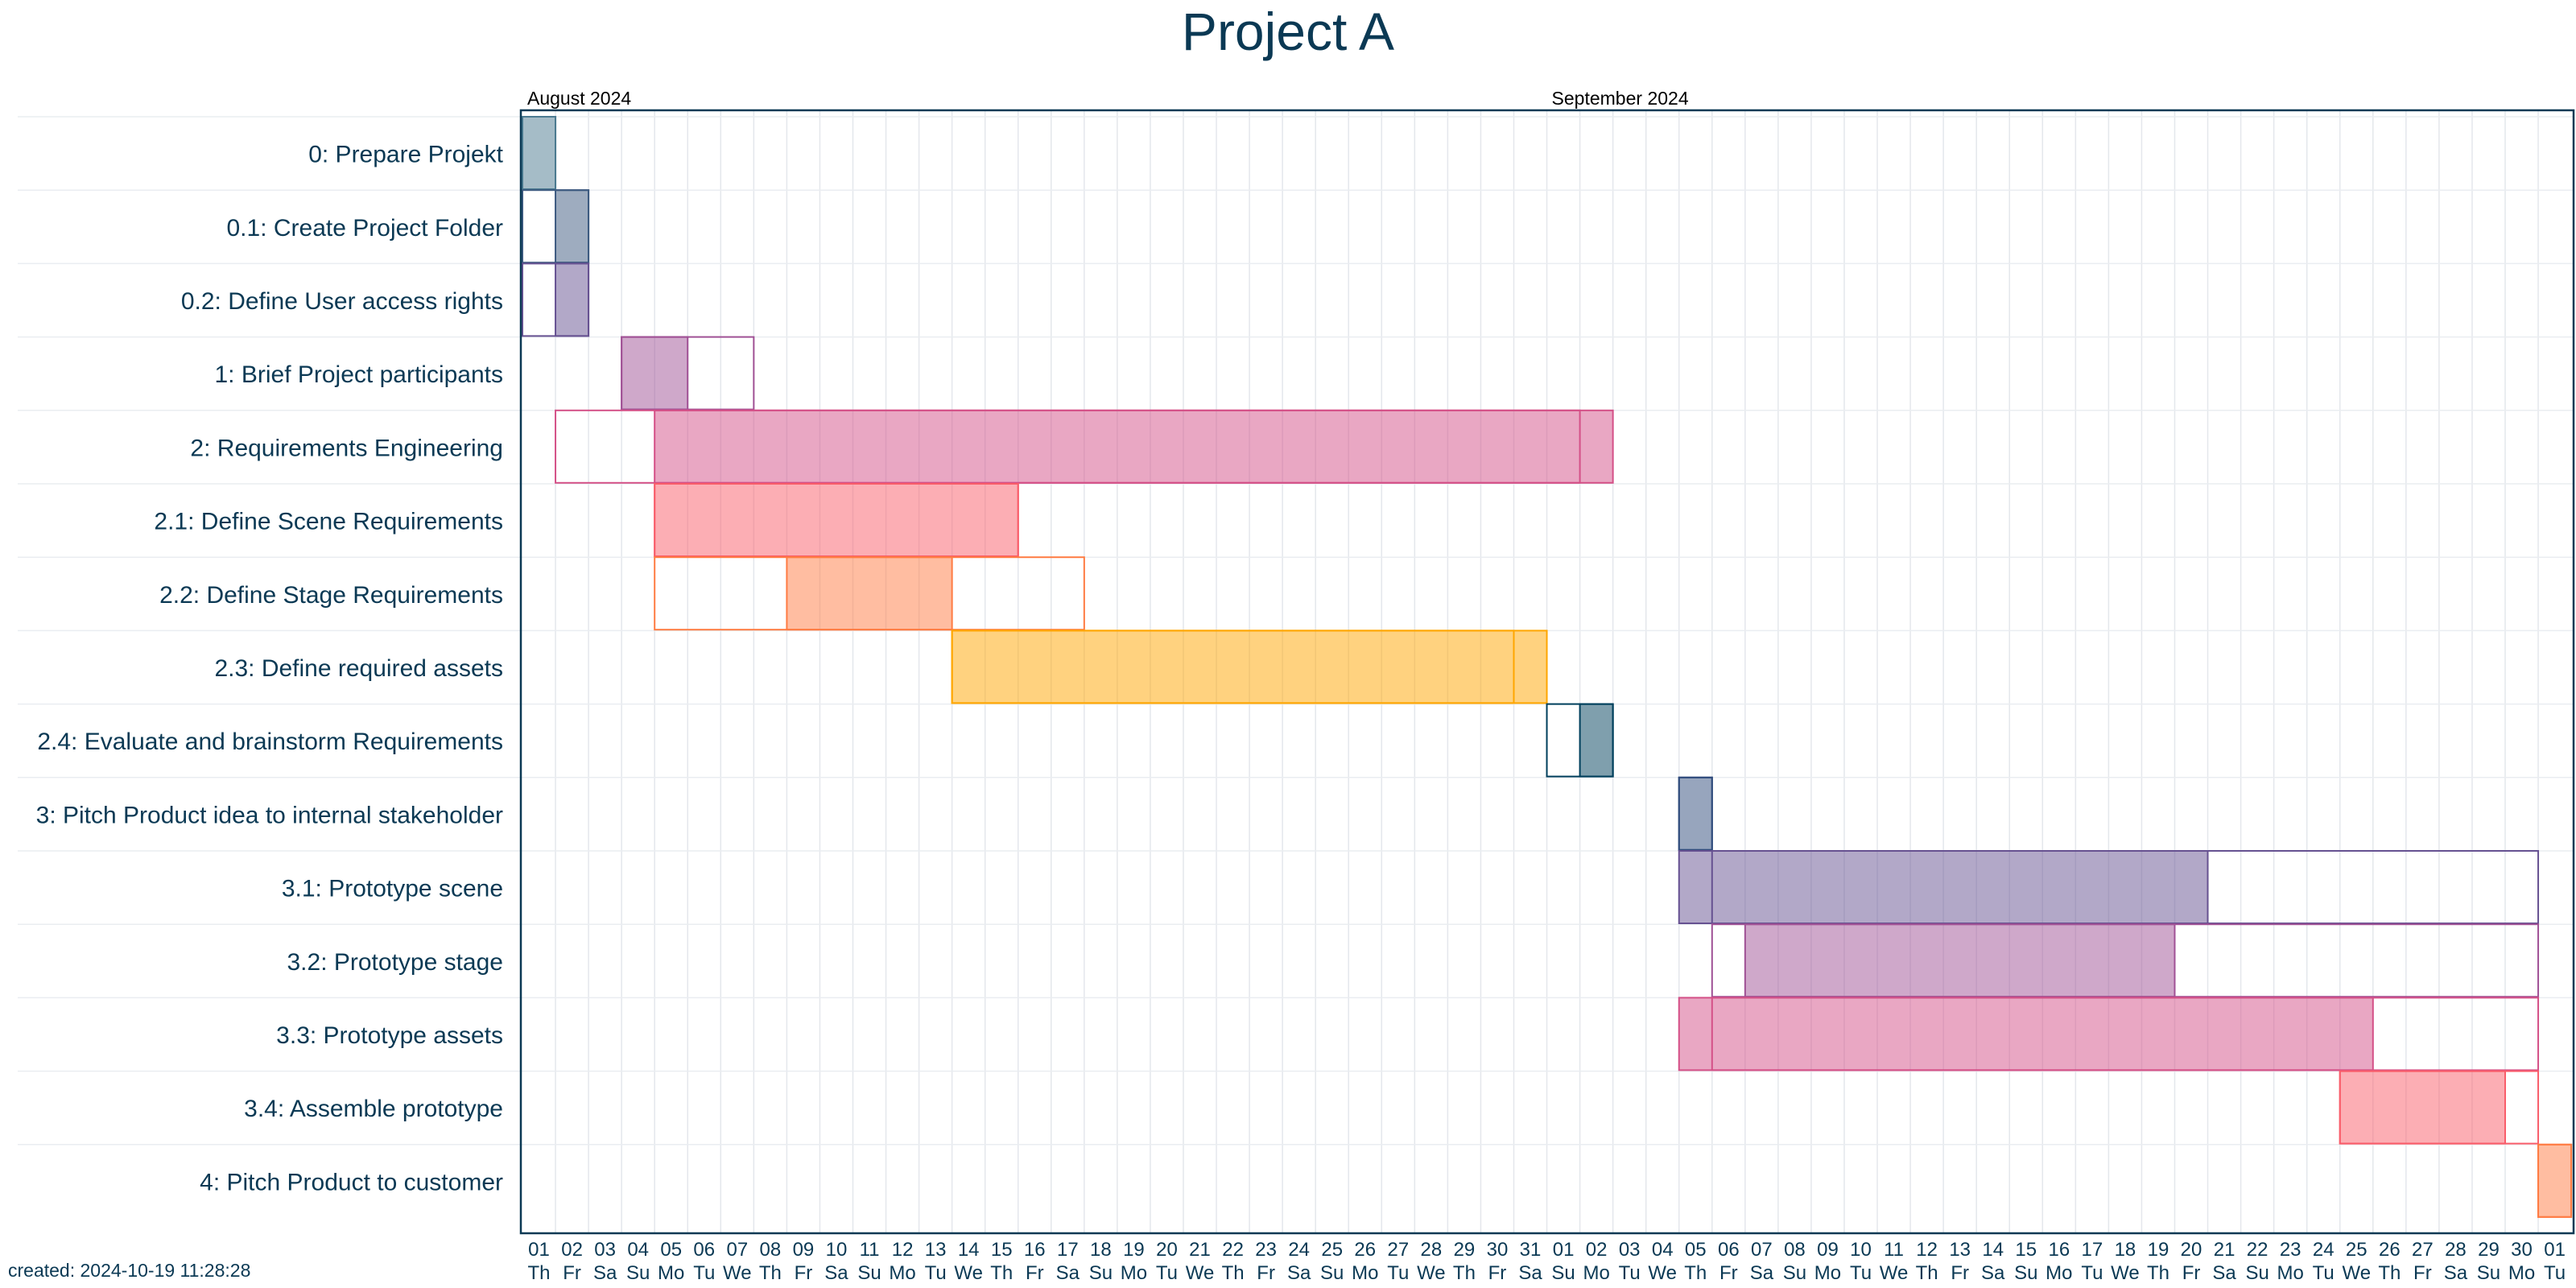 The image size is (2576, 1288). Describe the element at coordinates (342, 301) in the screenshot. I see `task-label: 0.2: Define User access rights` at that location.